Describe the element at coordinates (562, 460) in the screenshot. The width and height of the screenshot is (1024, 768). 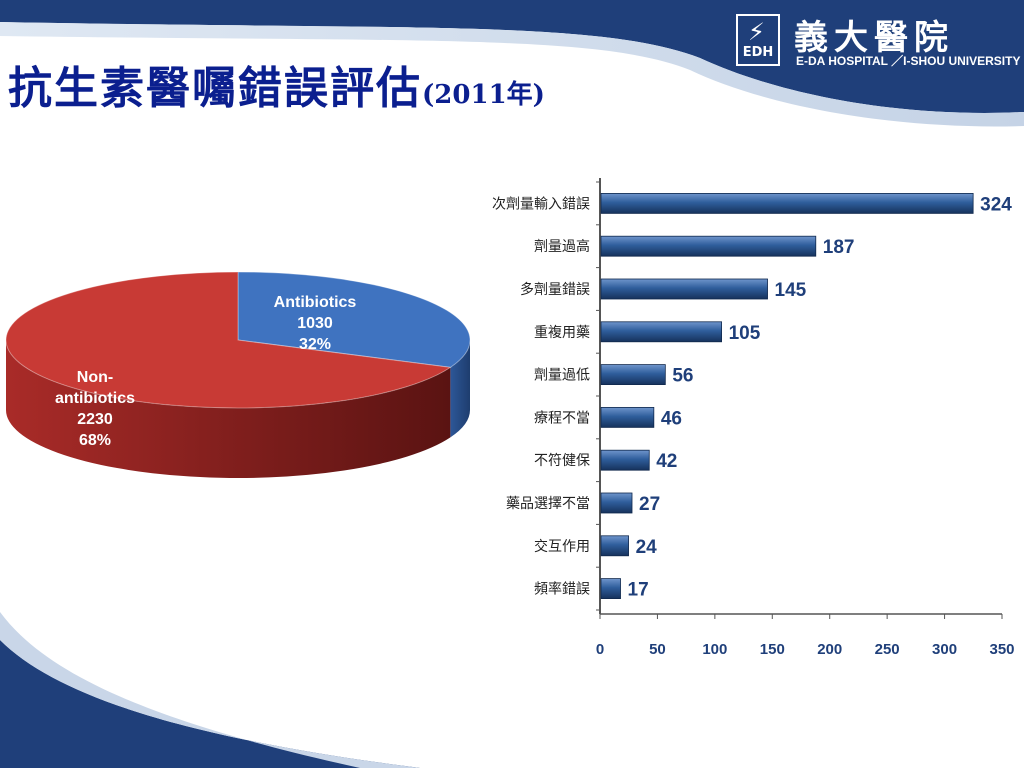
I see `category-label: 不符健保` at that location.